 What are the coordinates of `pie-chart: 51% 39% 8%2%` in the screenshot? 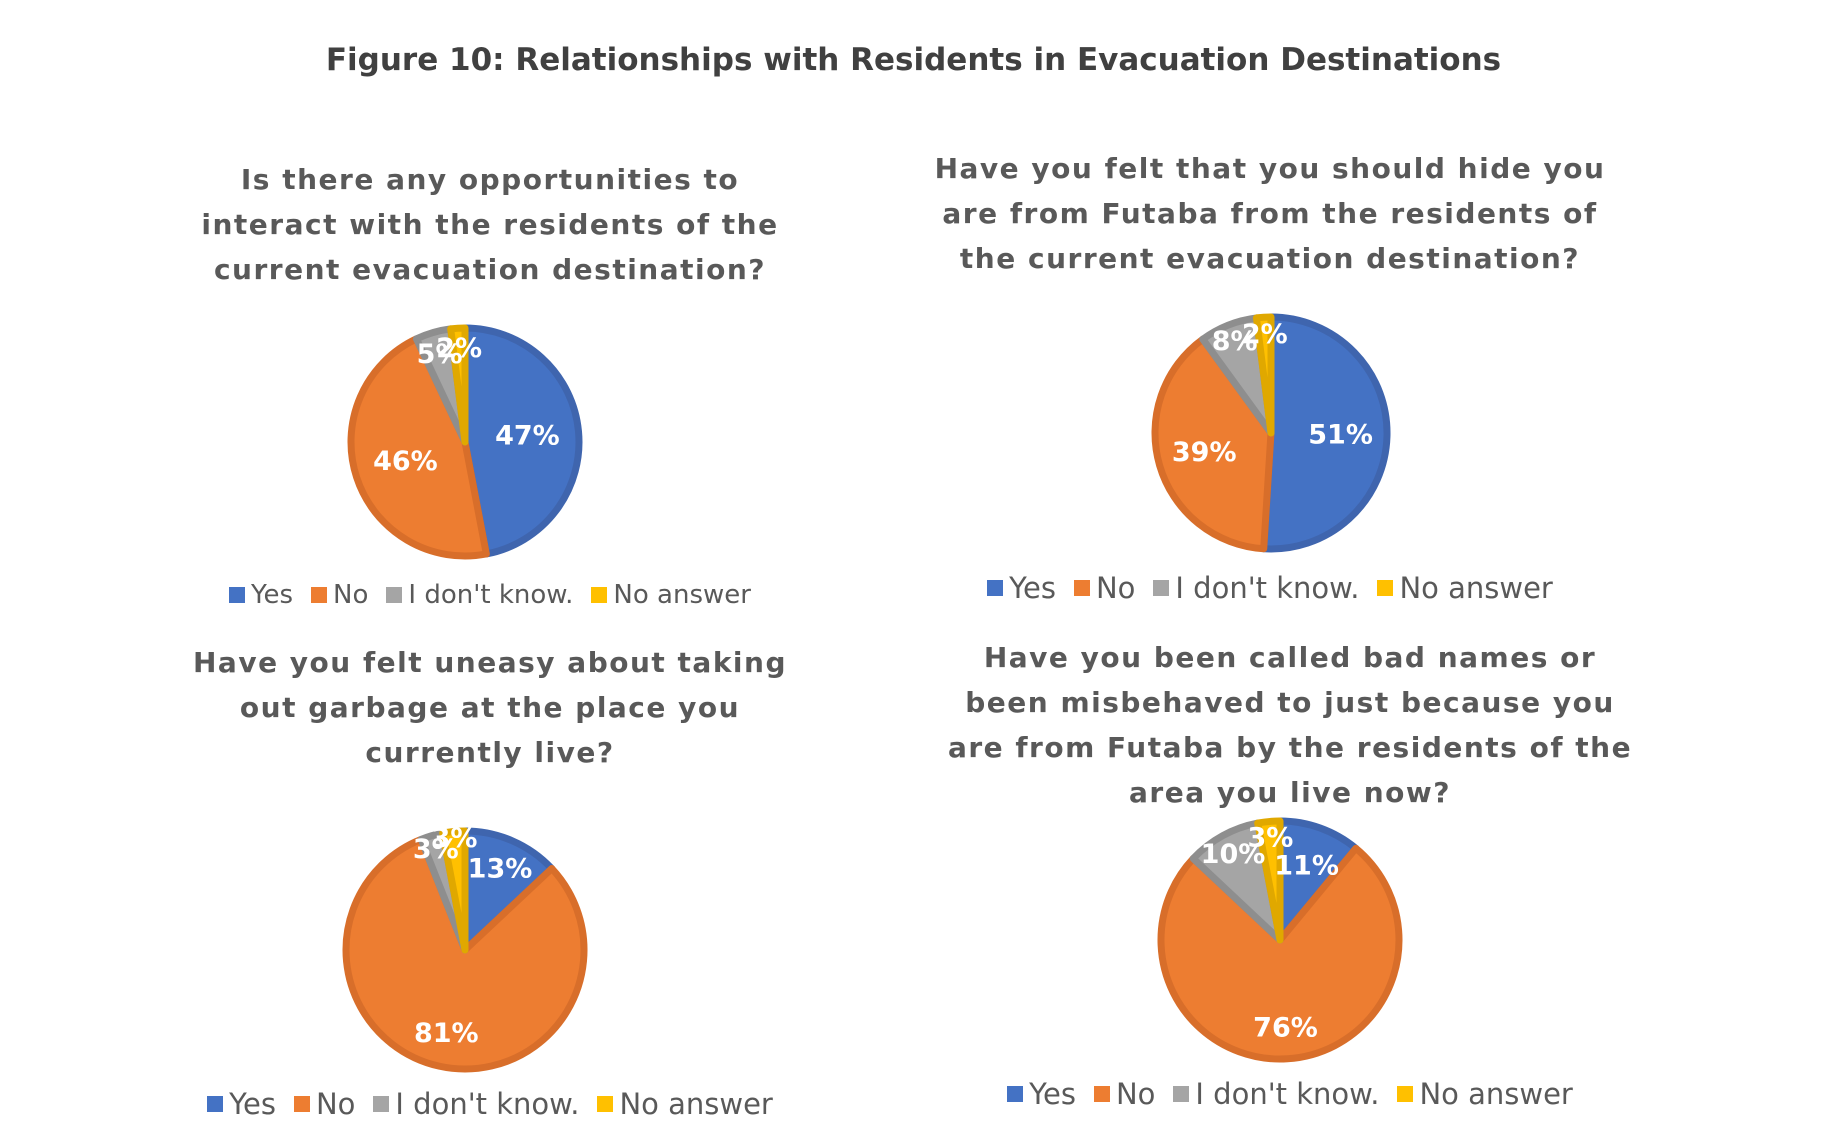 It's located at (1271, 433).